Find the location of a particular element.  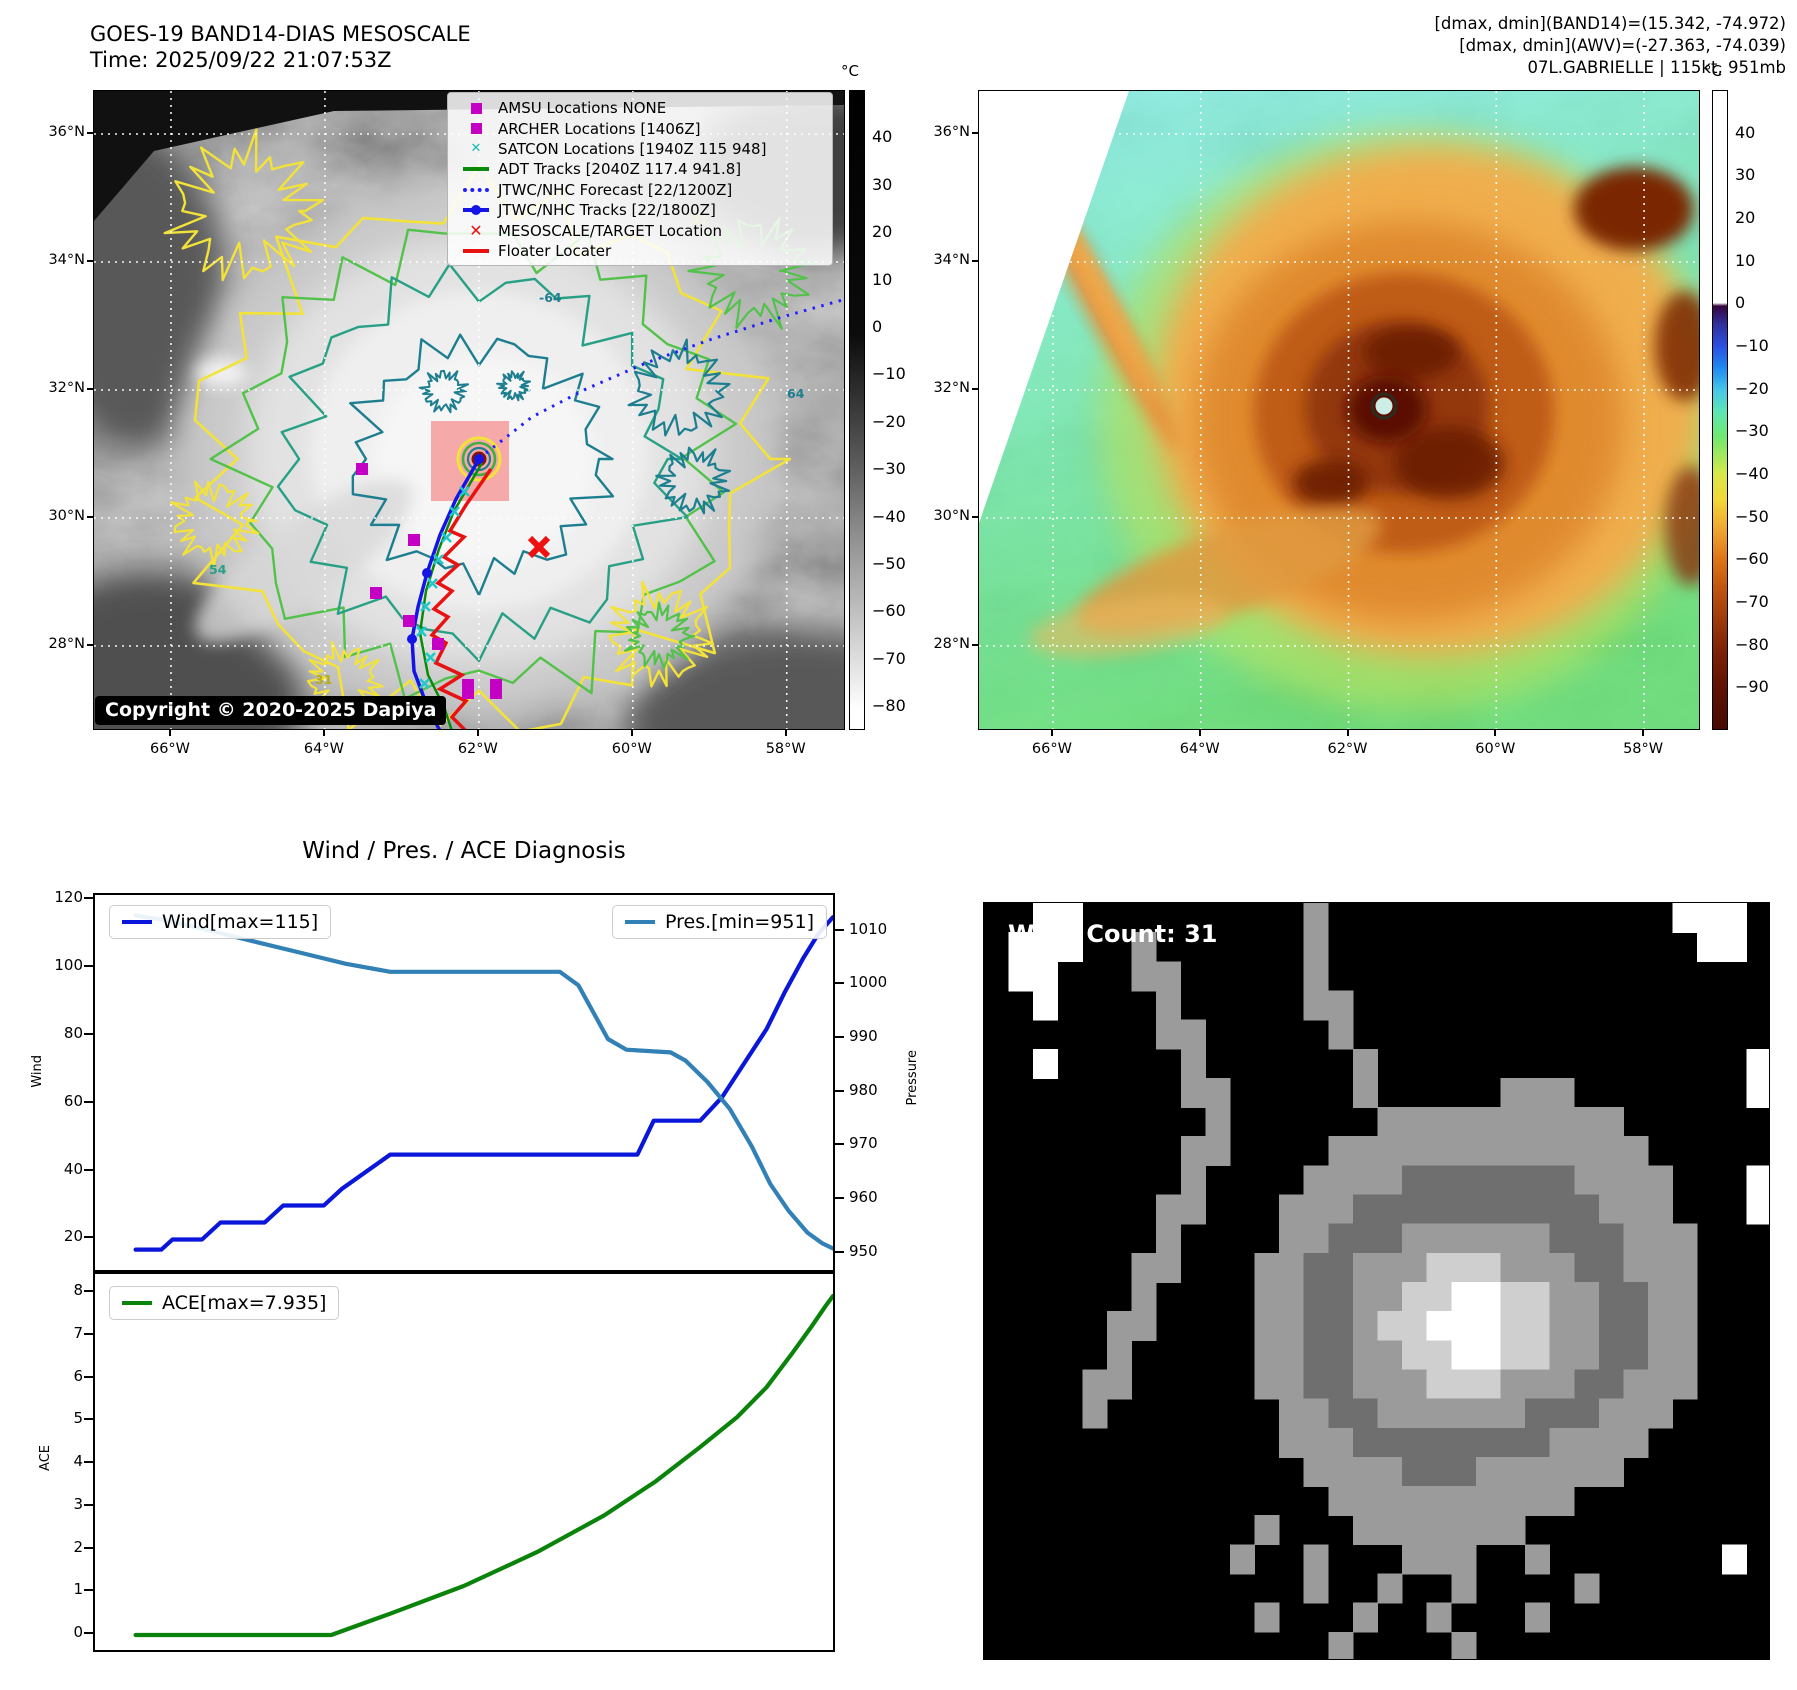

ace-chart: ACE[max=7.935] is located at coordinates (464, 1462).